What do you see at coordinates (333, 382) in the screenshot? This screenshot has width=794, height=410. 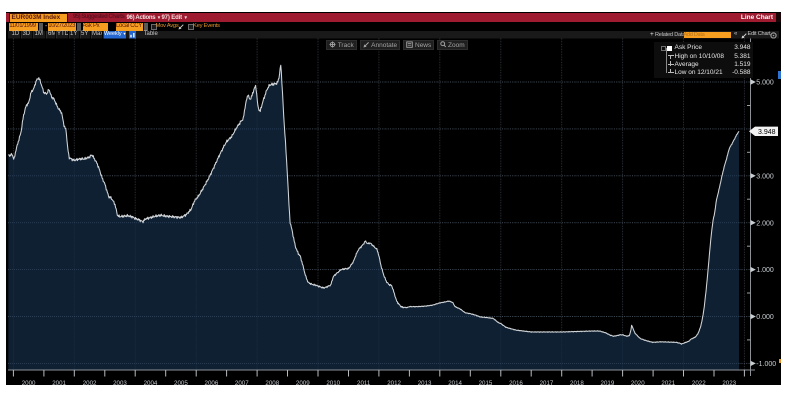 I see `svg-text: 2010` at bounding box center [333, 382].